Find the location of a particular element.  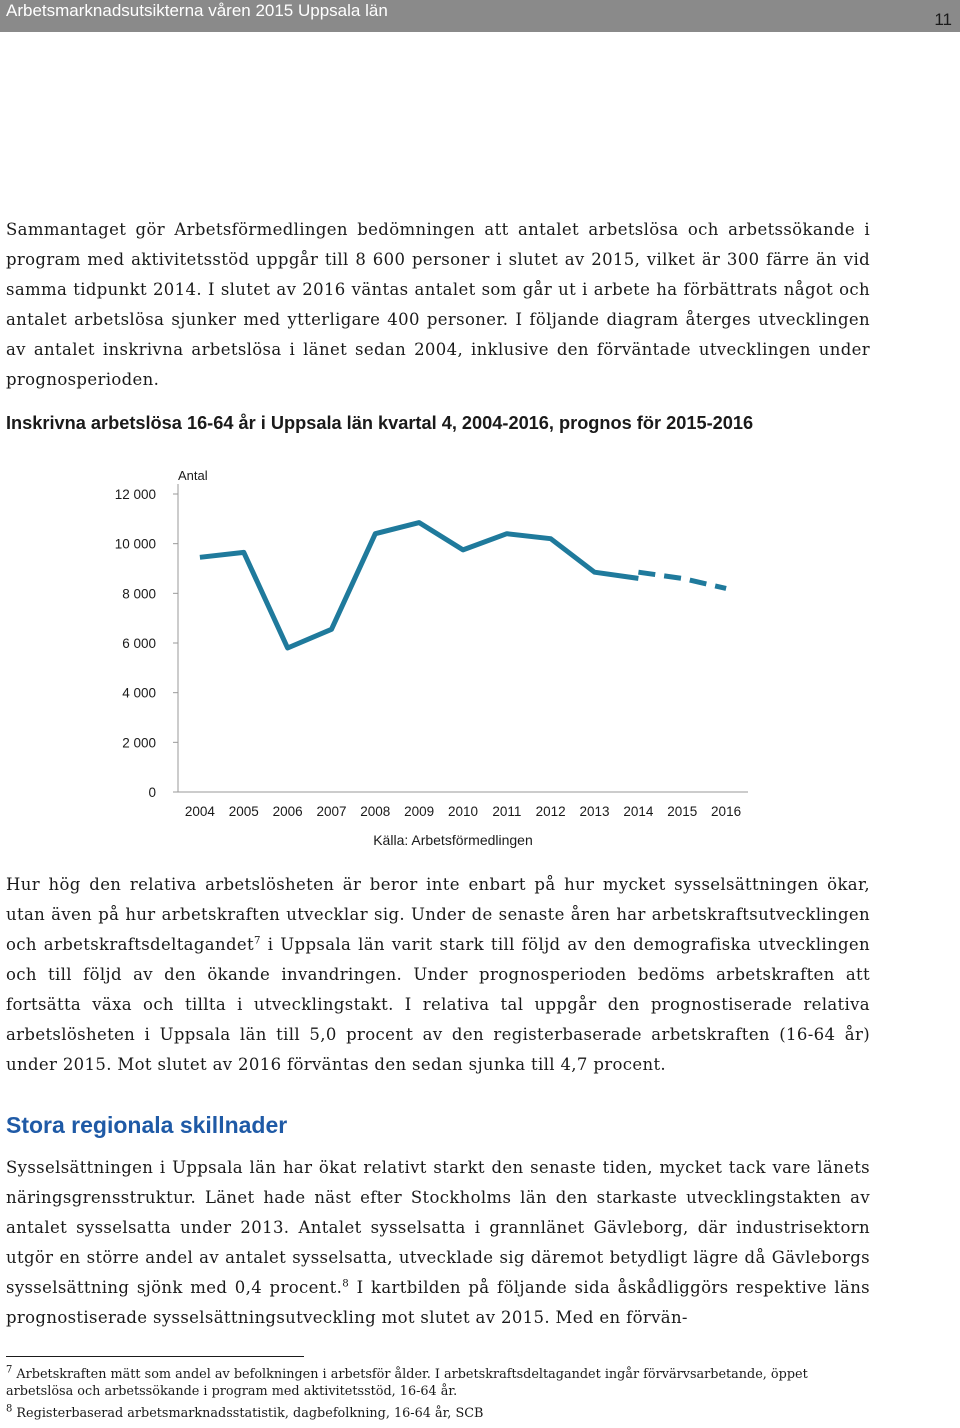

footnote-divider is located at coordinates (155, 1356).